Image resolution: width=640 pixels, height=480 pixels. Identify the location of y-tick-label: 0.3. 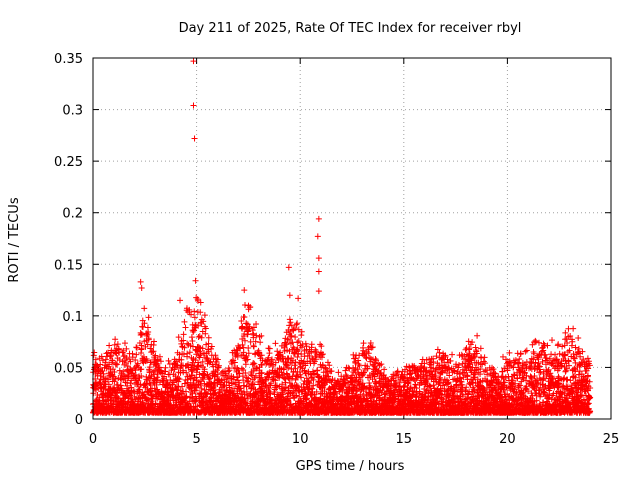
(72, 111).